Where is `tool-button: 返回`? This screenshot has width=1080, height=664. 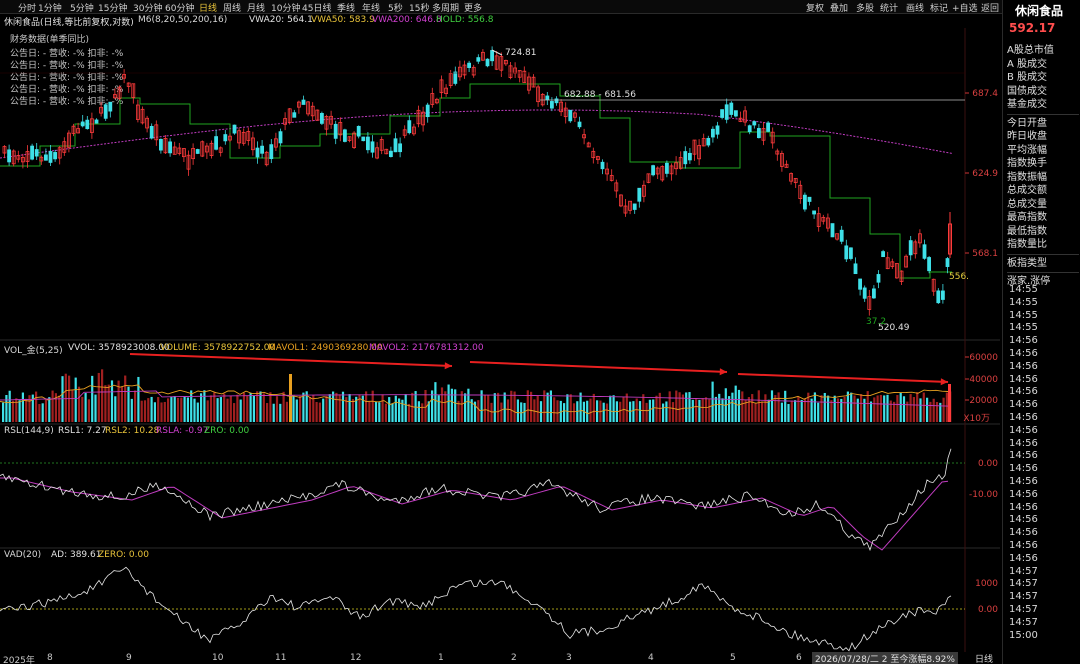 tool-button: 返回 is located at coordinates (990, 9).